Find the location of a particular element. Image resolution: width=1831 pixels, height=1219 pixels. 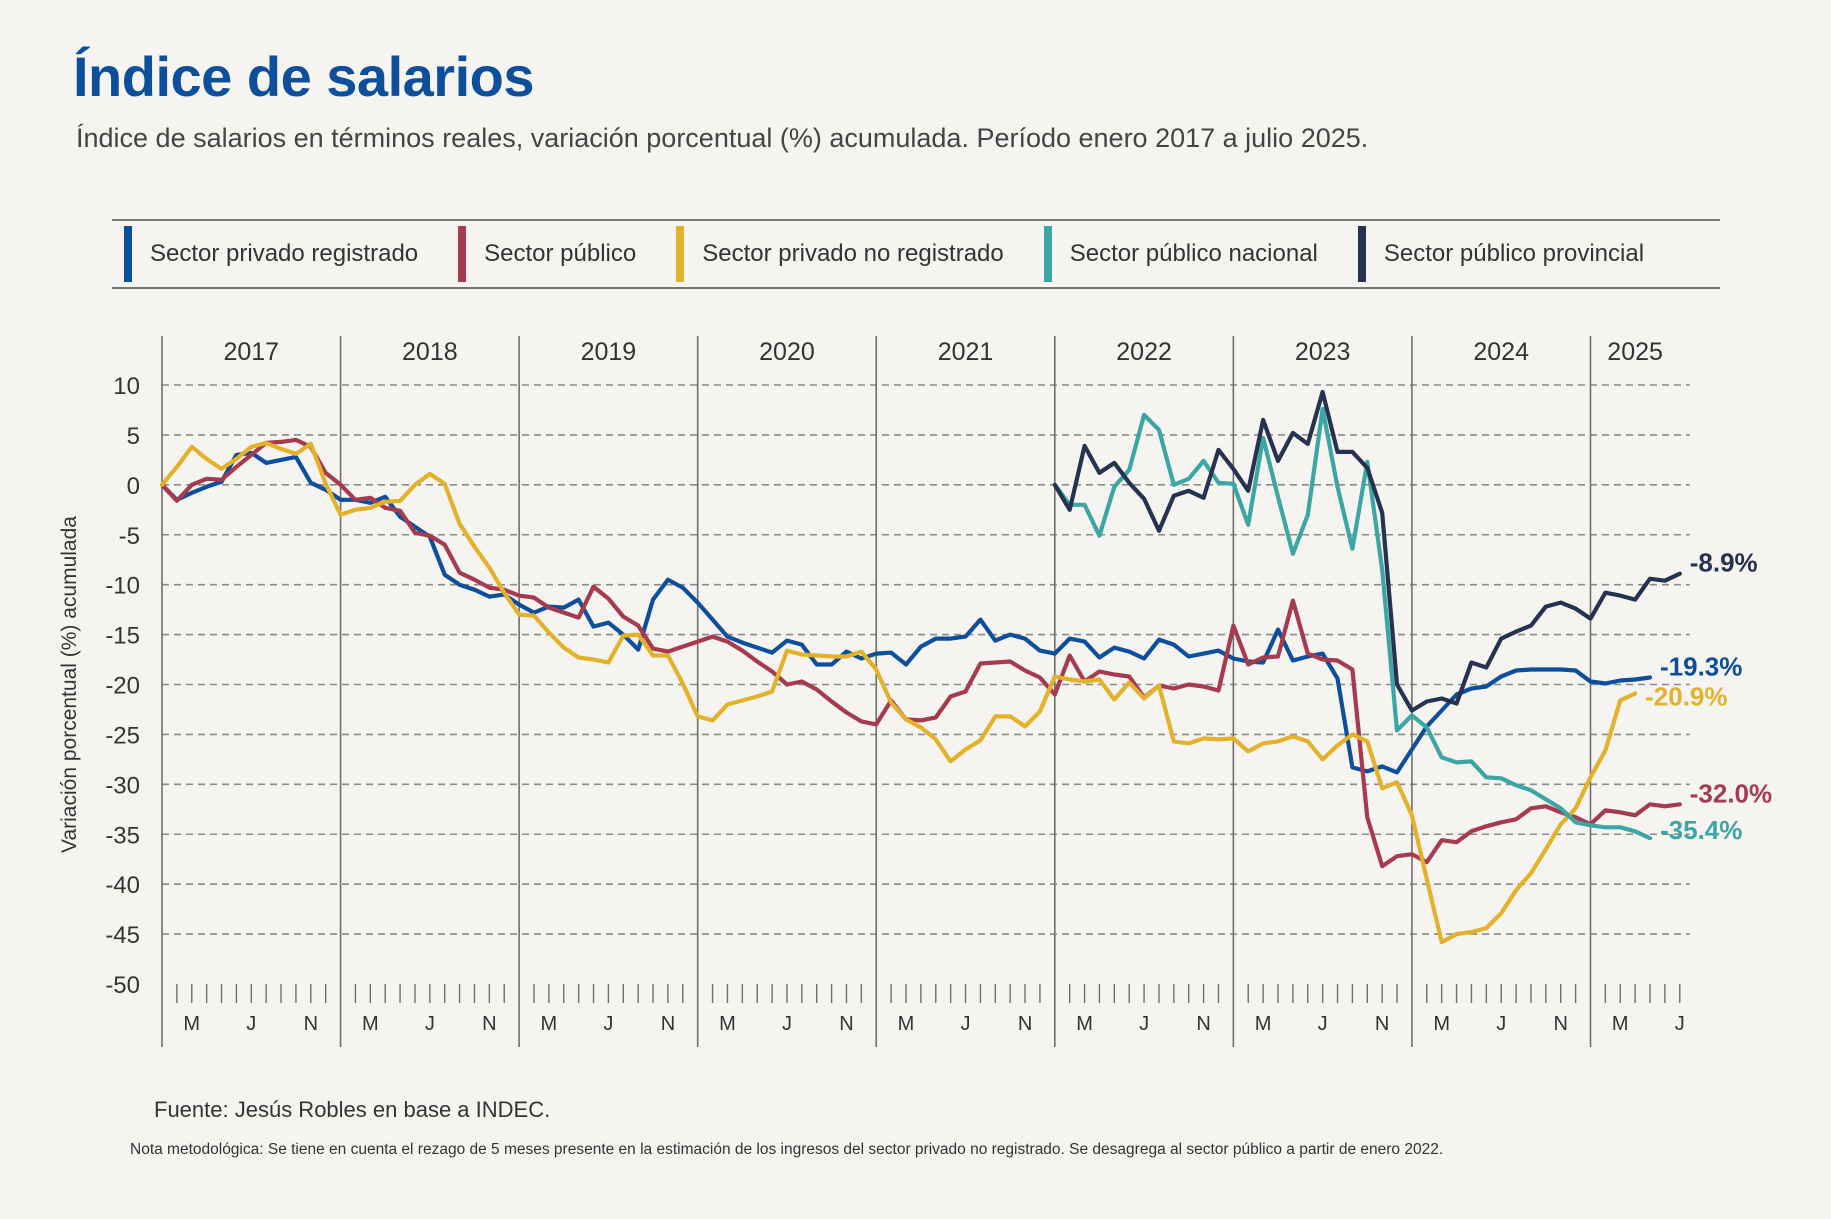

year-label: 2017 is located at coordinates (251, 352).